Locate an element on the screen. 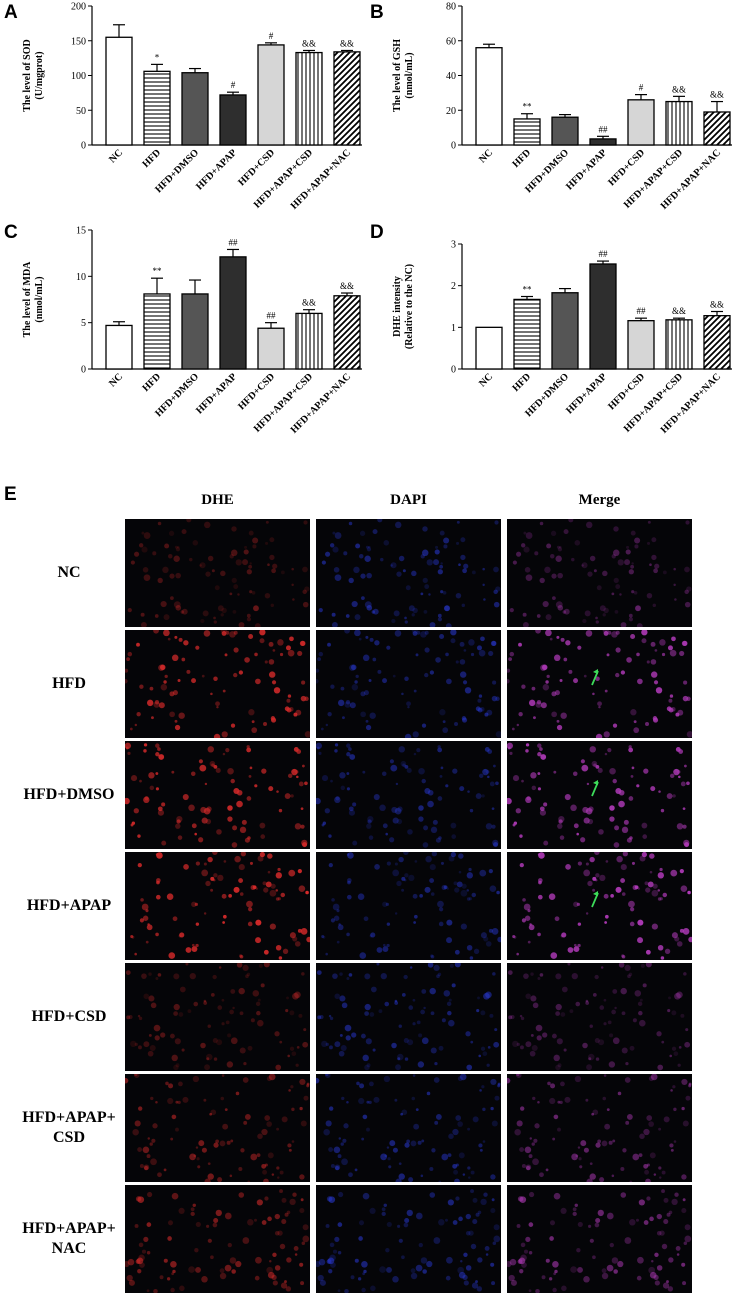 This screenshot has width=740, height=1293. y-axis-label-line: (U/mgprot) is located at coordinates (39, 75).